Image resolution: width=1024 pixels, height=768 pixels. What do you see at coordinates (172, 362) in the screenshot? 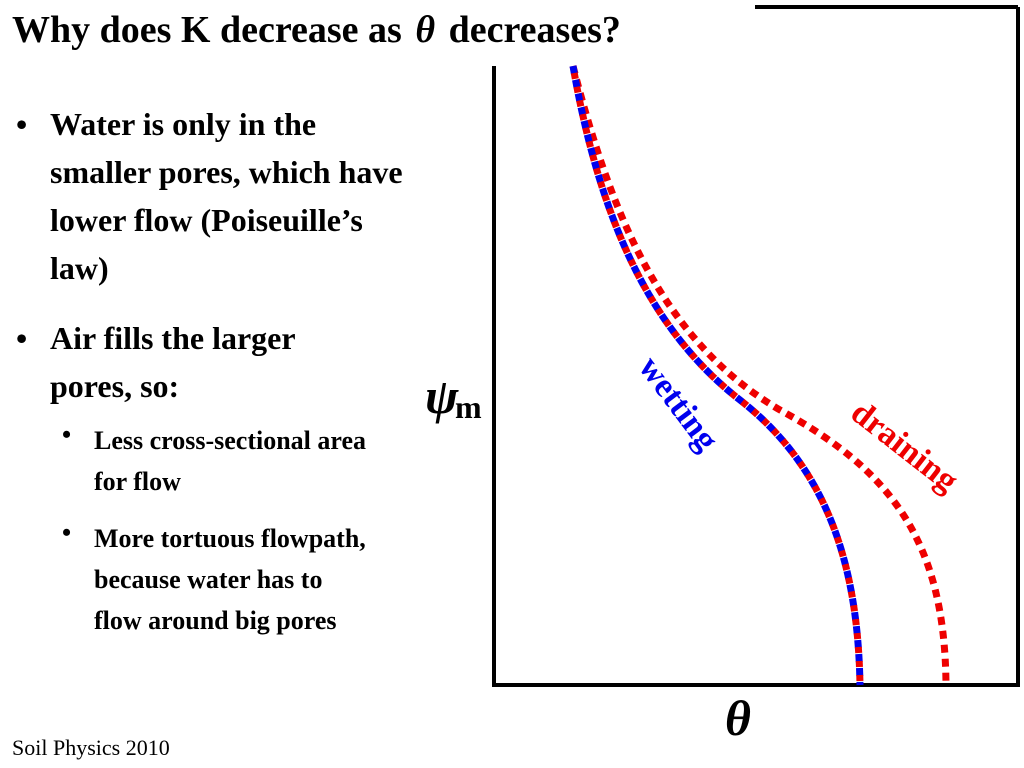
I see `bullet-text: Air fills the larger pores, so:` at bounding box center [172, 362].